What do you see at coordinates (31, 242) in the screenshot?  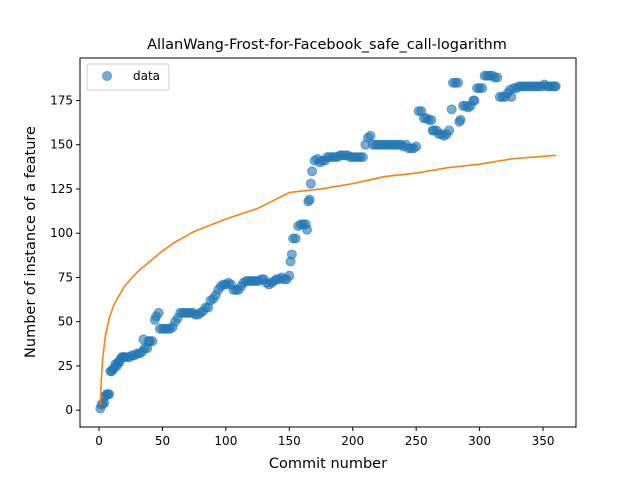 I see `y-axis-label: Number of instance of a feature` at bounding box center [31, 242].